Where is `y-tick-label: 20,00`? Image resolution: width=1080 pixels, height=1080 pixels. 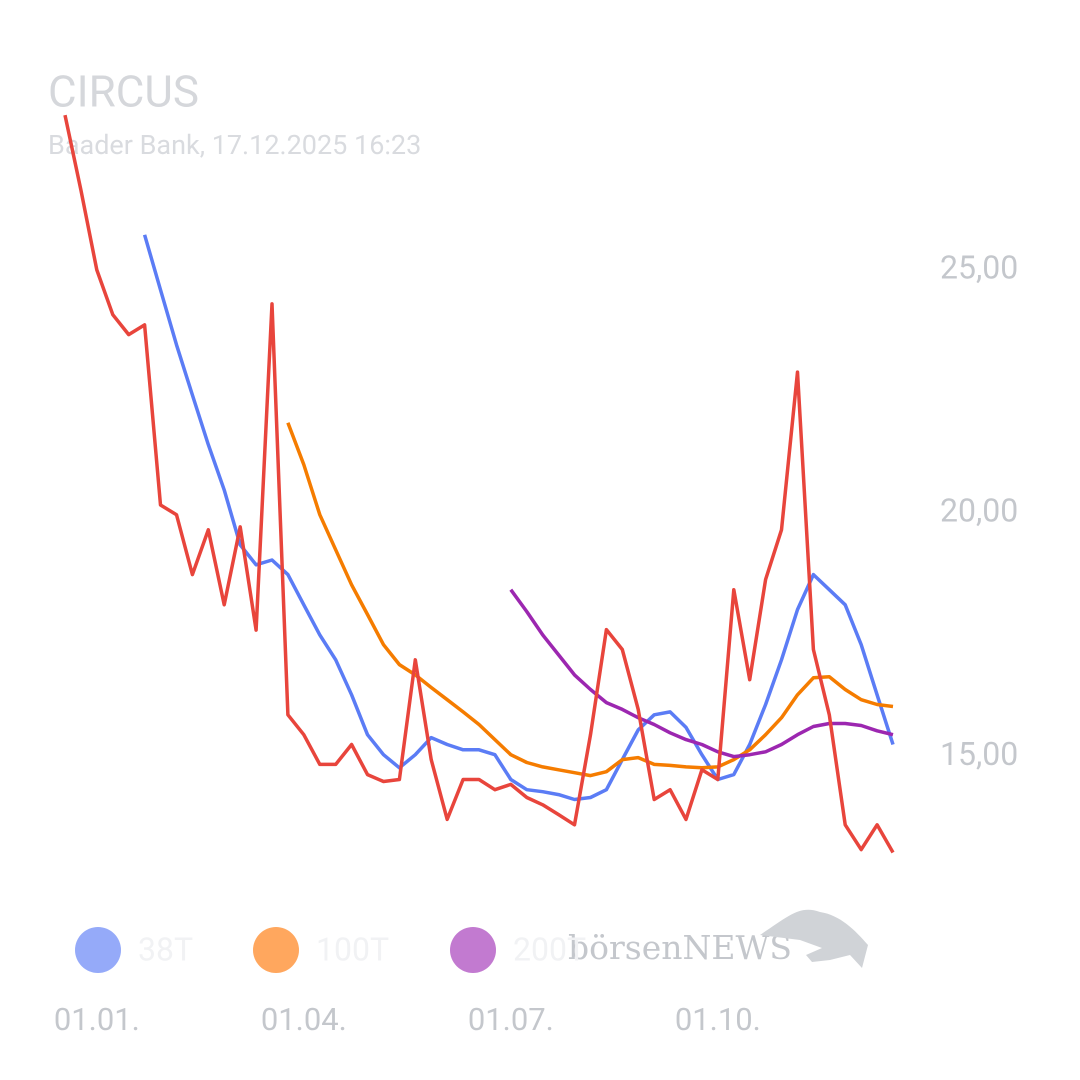 y-tick-label: 20,00 is located at coordinates (979, 511).